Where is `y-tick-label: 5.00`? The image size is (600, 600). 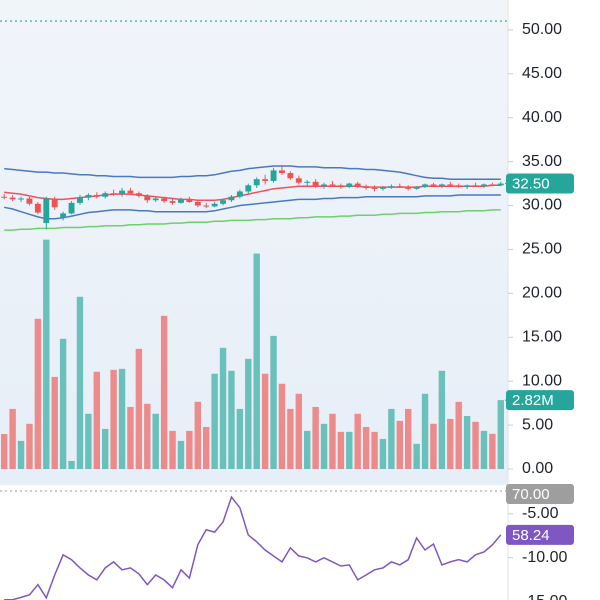
y-tick-label: 5.00 is located at coordinates (537, 424).